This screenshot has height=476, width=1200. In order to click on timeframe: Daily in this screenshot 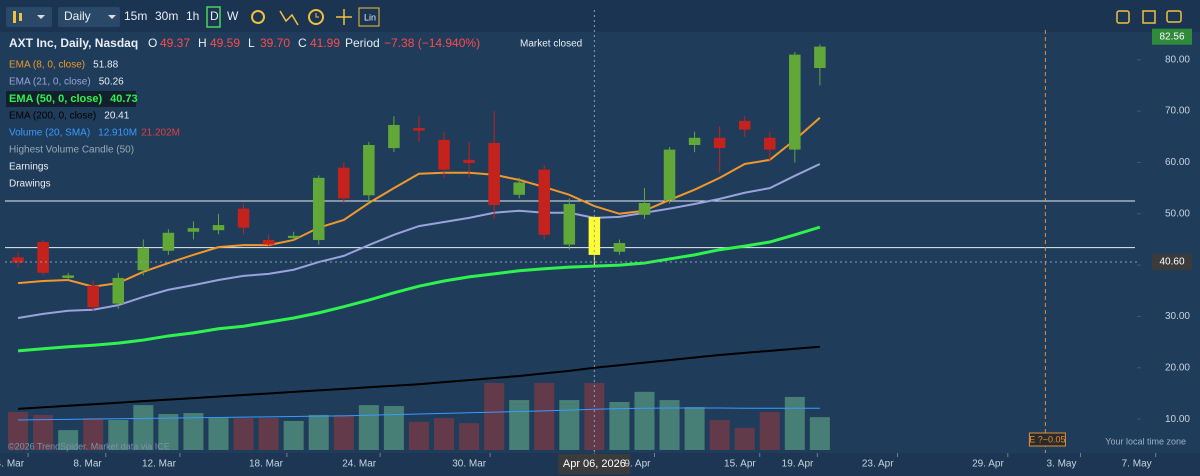, I will do `click(77, 16)`.